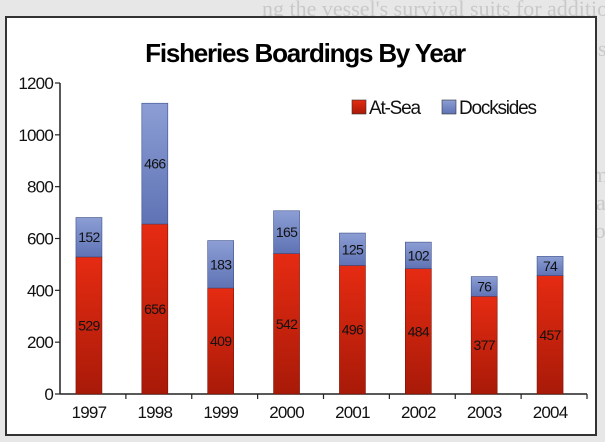  I want to click on data-label-at-sea: 529, so click(89, 325).